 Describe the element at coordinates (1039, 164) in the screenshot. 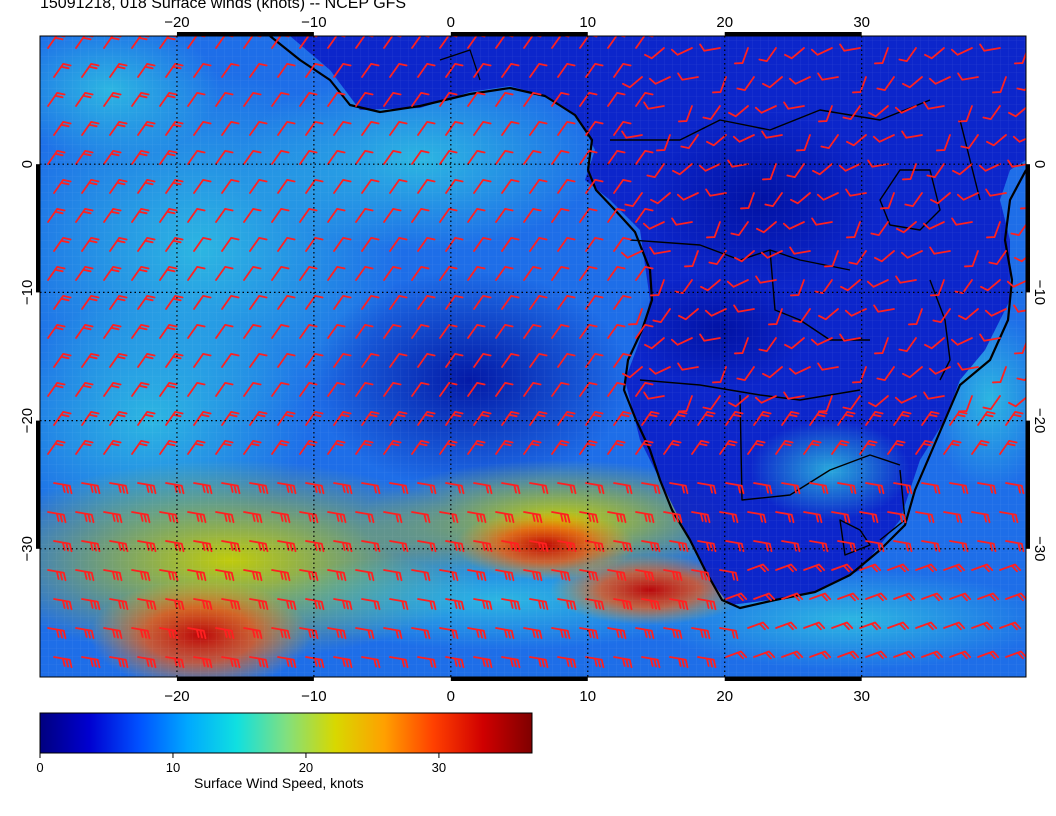

I see `lat-label-right: 0` at that location.